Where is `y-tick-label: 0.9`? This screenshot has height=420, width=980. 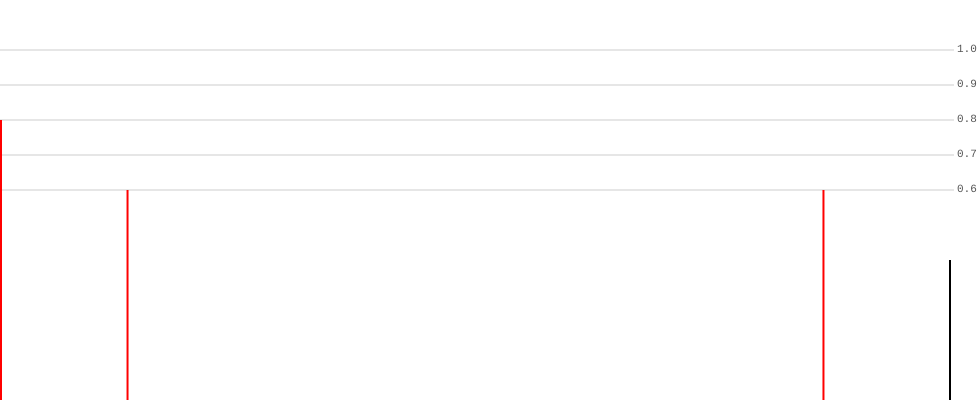 y-tick-label: 0.9 is located at coordinates (967, 85).